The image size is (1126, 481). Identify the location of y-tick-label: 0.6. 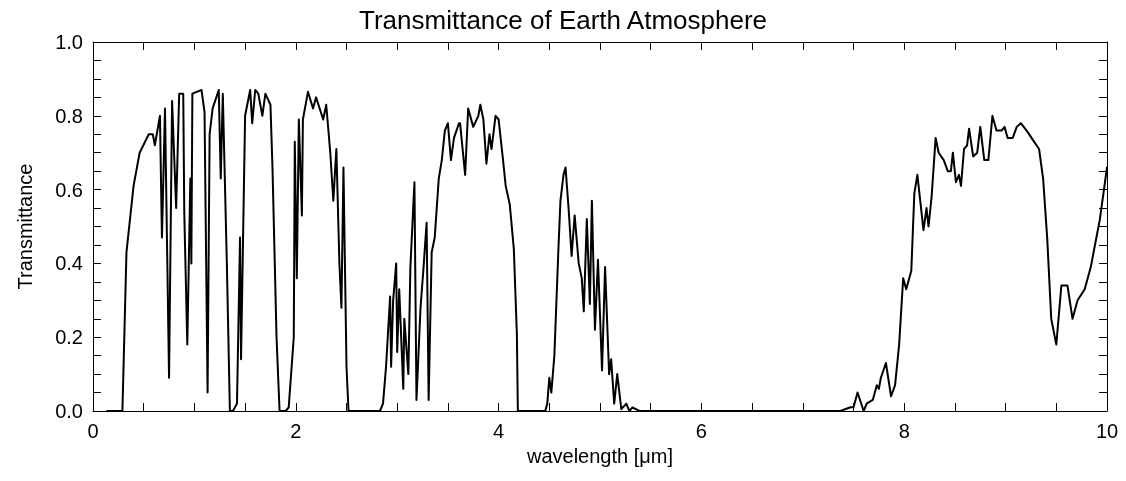
(69, 189).